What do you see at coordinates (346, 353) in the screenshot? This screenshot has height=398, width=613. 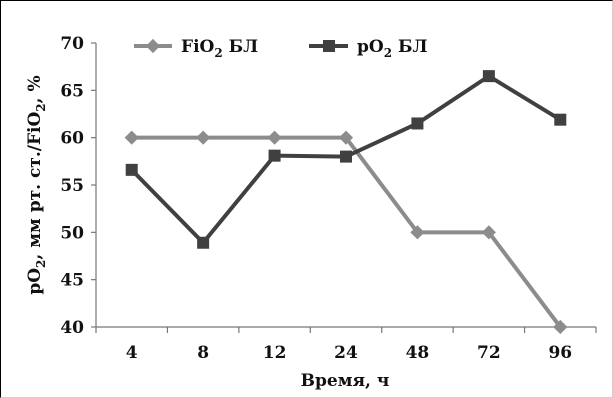 I see `x-tick-label: 24` at bounding box center [346, 353].